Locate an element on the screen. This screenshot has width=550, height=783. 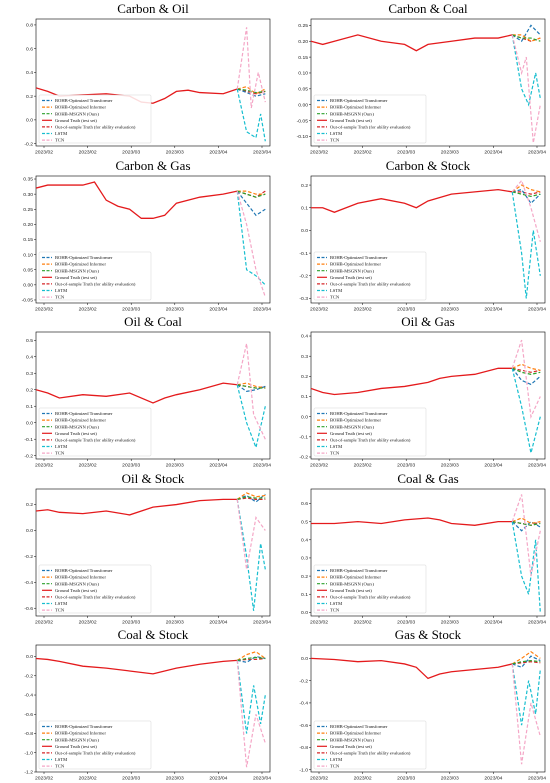
y-tick-label: 0.25 is located at coordinates (303, 26).